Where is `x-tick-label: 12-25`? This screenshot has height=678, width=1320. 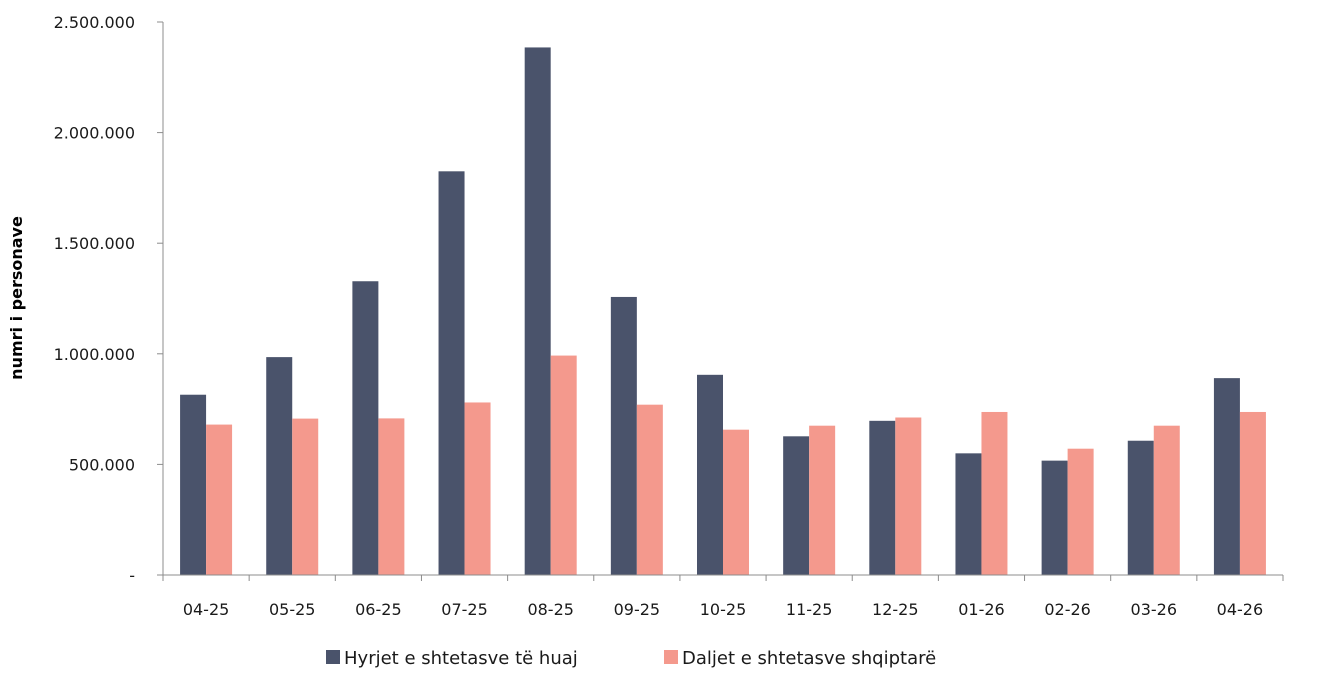
x-tick-label: 12-25 is located at coordinates (895, 609).